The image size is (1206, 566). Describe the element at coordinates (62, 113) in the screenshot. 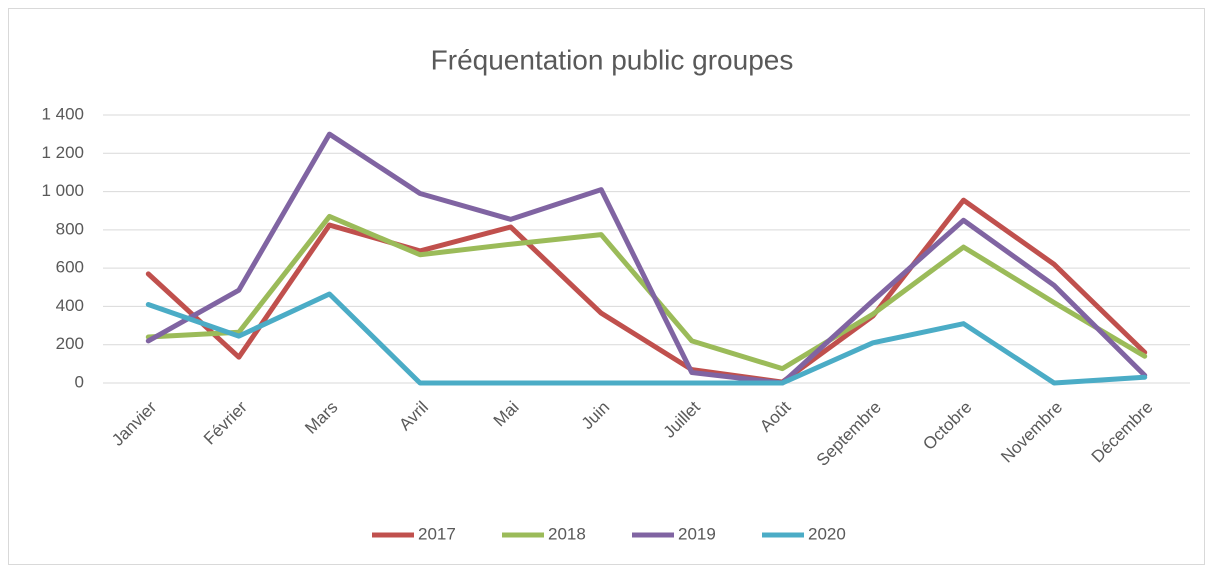

I see `y-tick-label: 1 400` at that location.